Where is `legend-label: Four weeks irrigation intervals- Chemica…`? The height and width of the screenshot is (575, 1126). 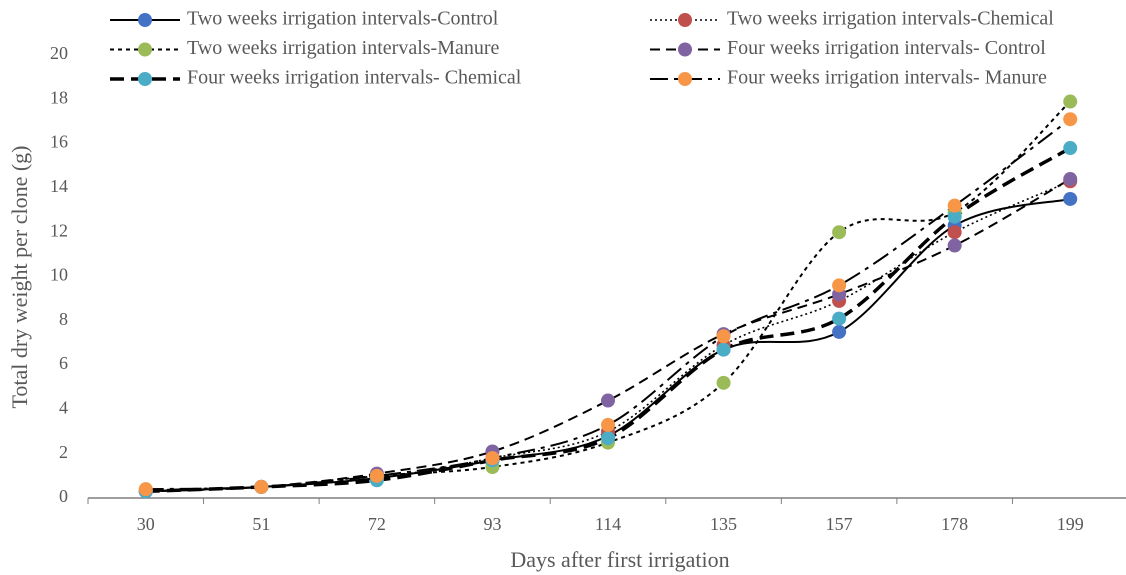
legend-label: Four weeks irrigation intervals- Chemica… is located at coordinates (354, 78).